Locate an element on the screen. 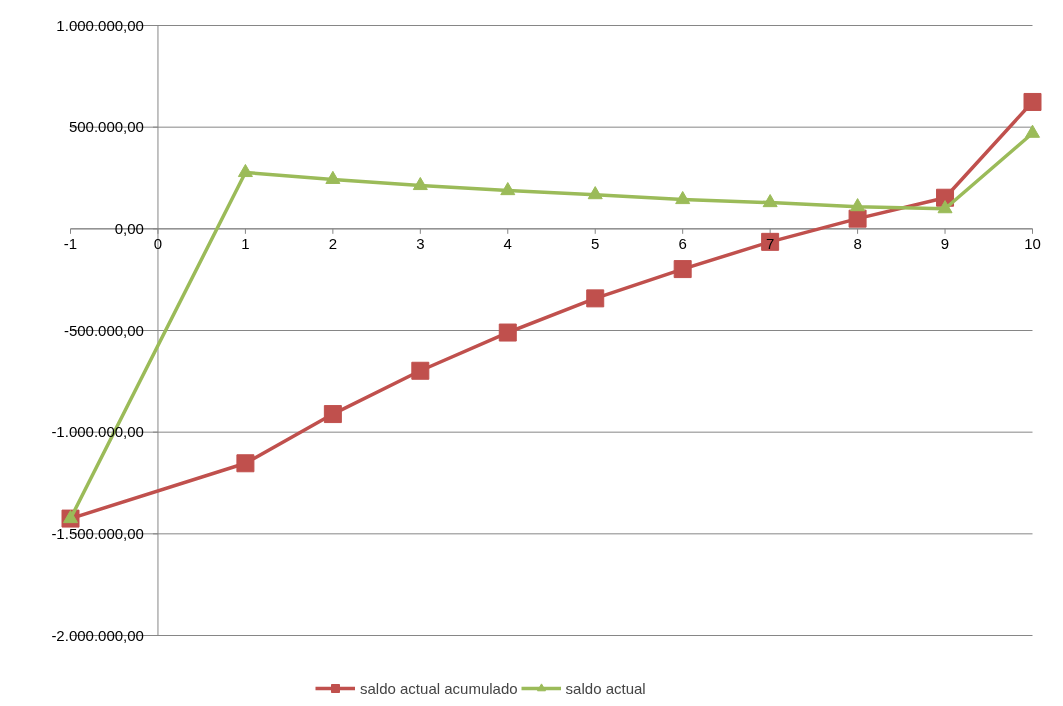 The image size is (1063, 706). y-tick-label: 1.000.000,00 is located at coordinates (100, 25).